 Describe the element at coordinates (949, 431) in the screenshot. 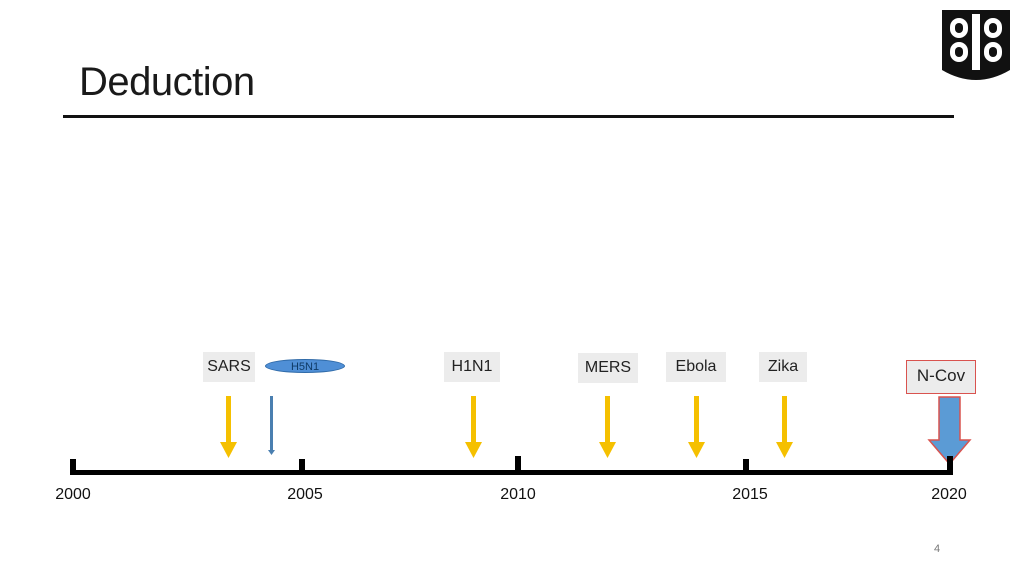

I see `arrow-ncov` at that location.